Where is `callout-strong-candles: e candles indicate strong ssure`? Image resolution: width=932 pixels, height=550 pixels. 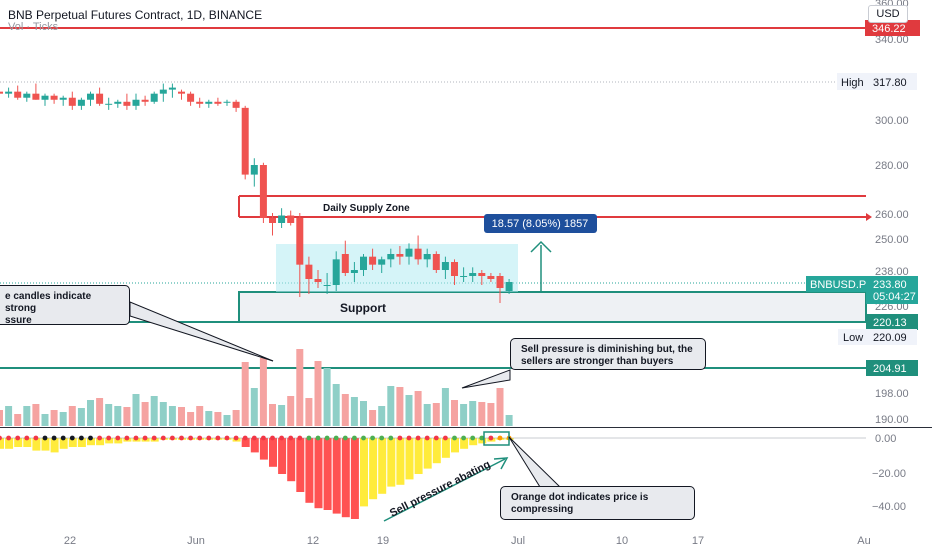 callout-strong-candles: e candles indicate strong ssure is located at coordinates (65, 305).